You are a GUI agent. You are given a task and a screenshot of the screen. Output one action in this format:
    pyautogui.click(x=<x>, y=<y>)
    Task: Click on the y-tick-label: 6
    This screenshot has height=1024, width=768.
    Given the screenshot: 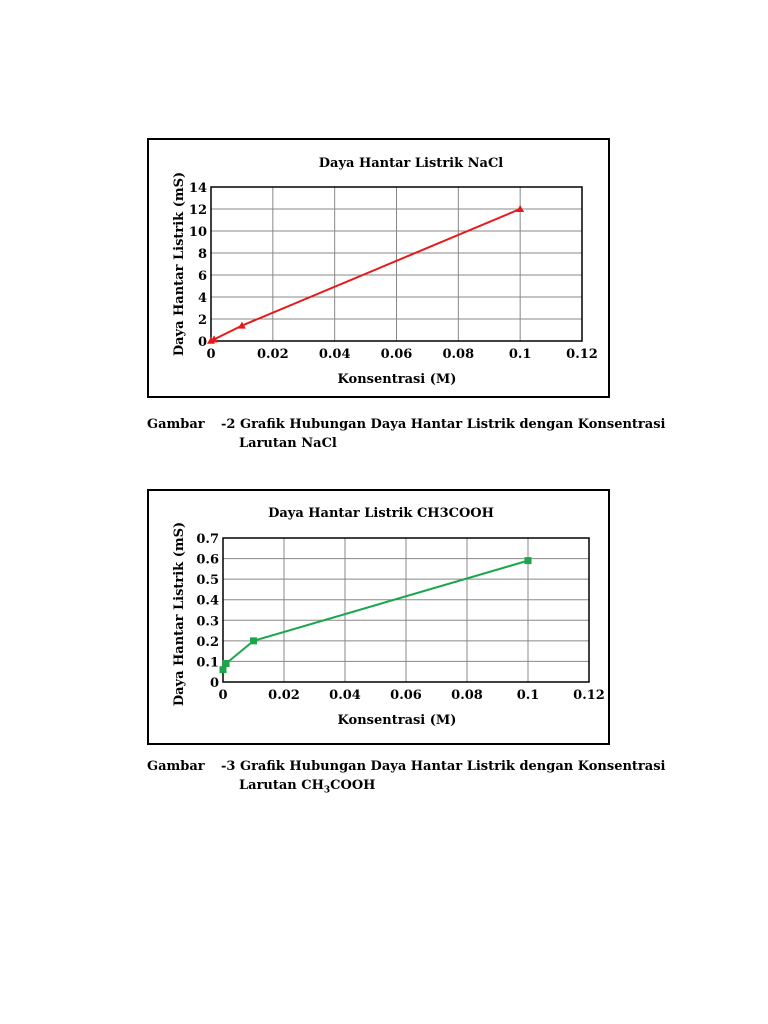 What is the action you would take?
    pyautogui.click(x=202, y=276)
    